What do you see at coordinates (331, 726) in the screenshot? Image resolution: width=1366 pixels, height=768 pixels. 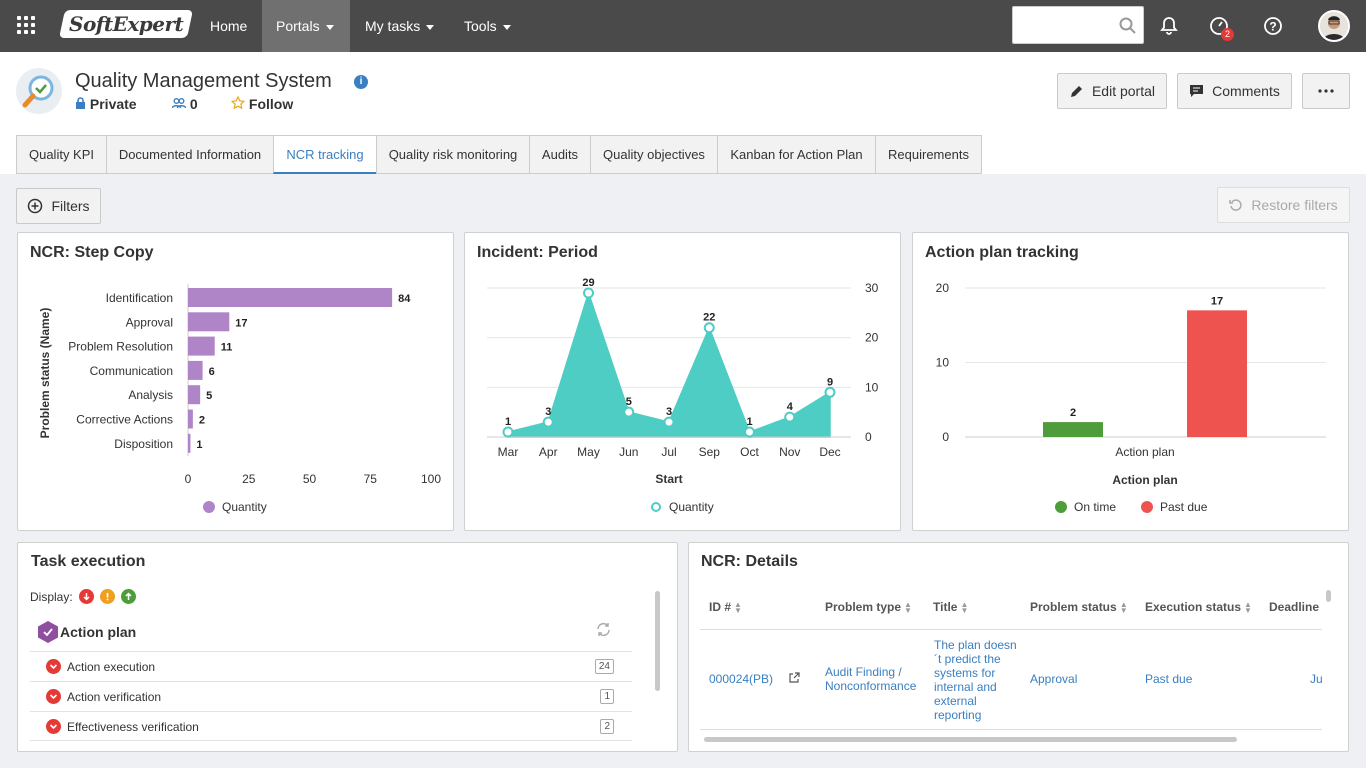 I see `task-row: Effectiveness verification 2` at bounding box center [331, 726].